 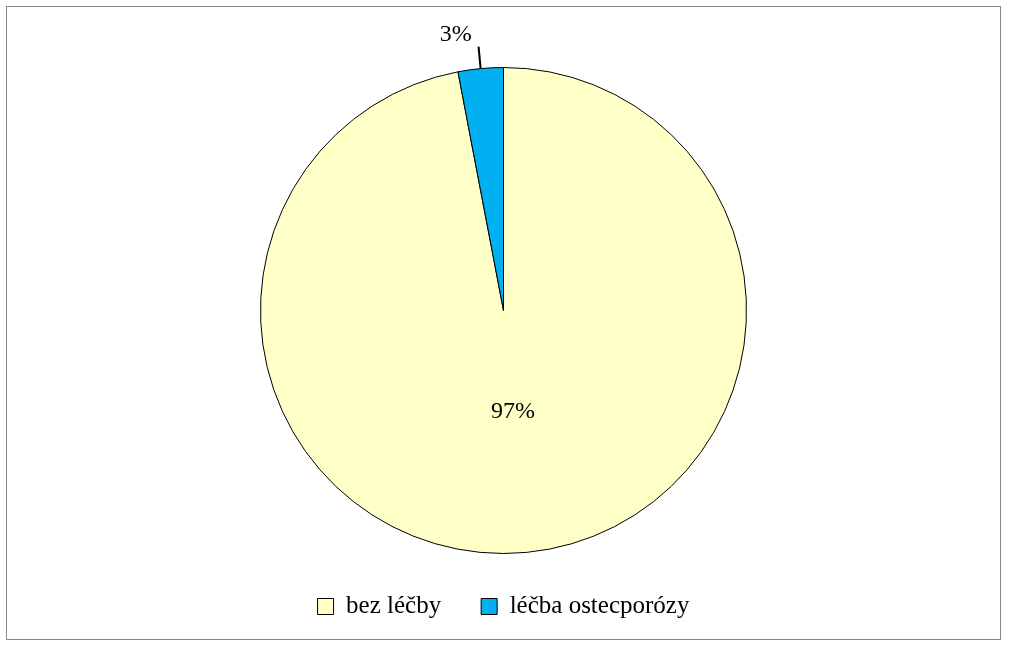 What do you see at coordinates (394, 605) in the screenshot?
I see `legend-label: bez léčby` at bounding box center [394, 605].